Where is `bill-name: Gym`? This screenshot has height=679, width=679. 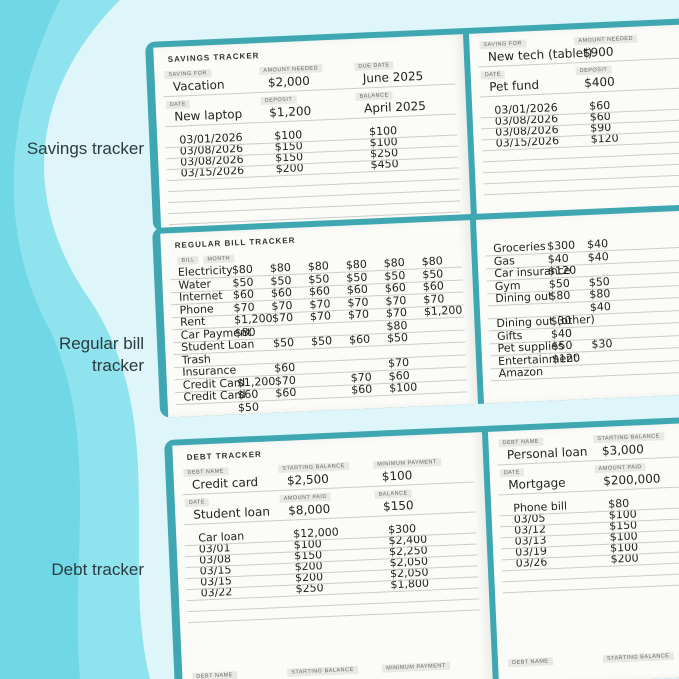
bill-name: Gym is located at coordinates (507, 285).